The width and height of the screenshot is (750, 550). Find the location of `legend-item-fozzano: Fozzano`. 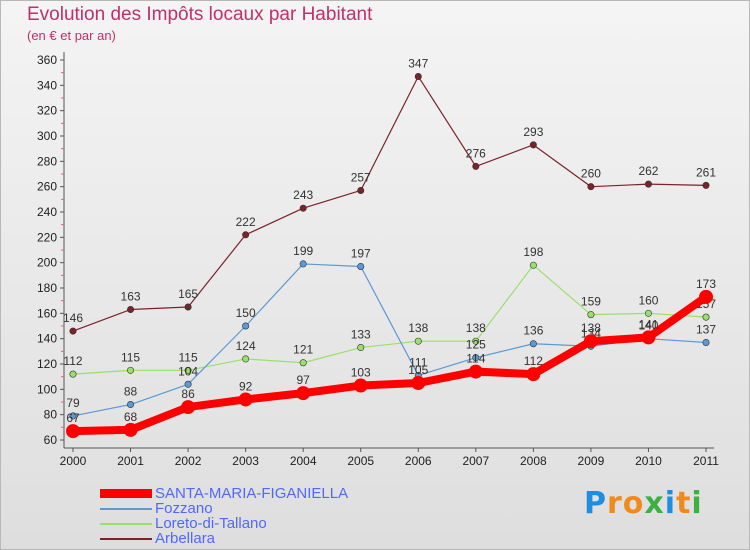

legend-item-fozzano: Fozzano is located at coordinates (156, 508).